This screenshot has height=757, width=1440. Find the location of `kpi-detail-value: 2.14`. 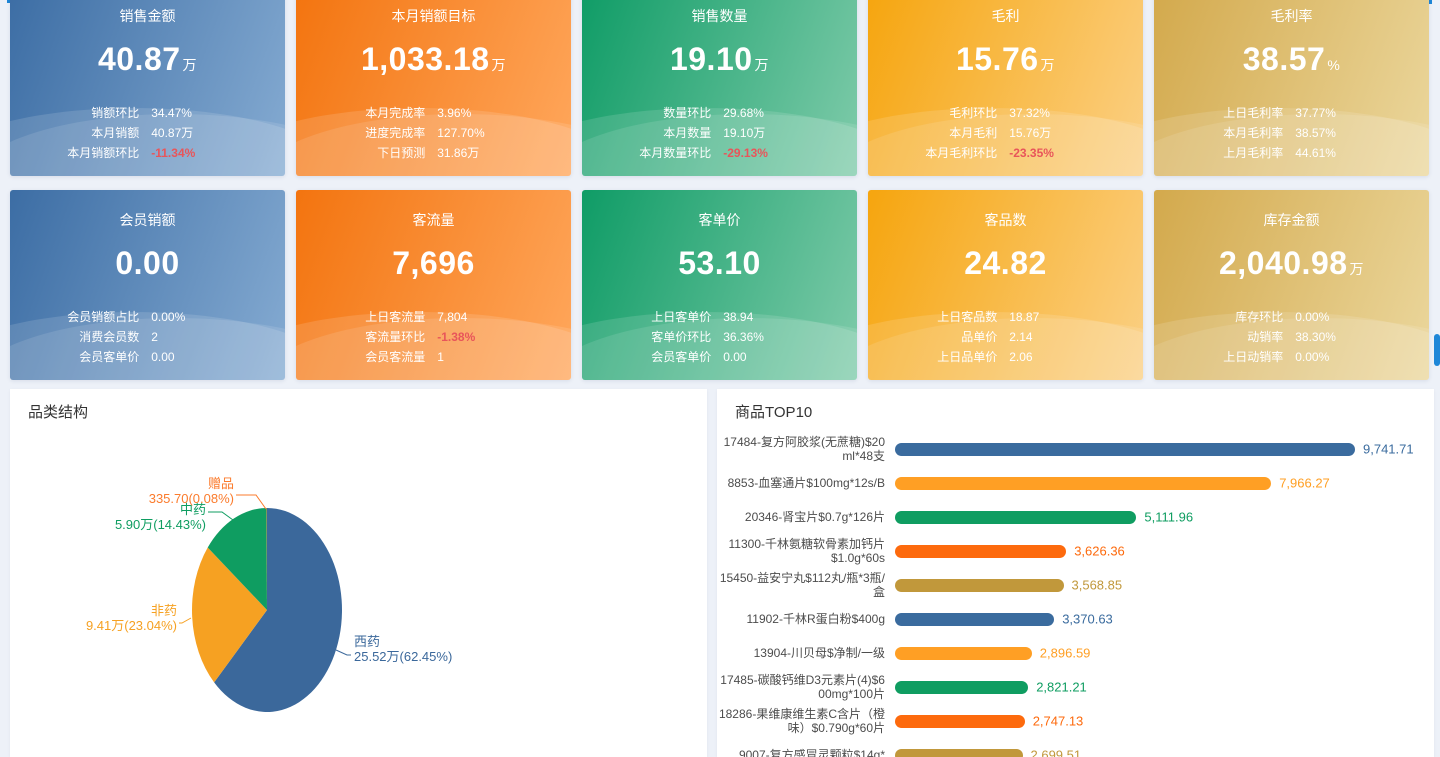

kpi-detail-value: 2.14 is located at coordinates (1021, 337).